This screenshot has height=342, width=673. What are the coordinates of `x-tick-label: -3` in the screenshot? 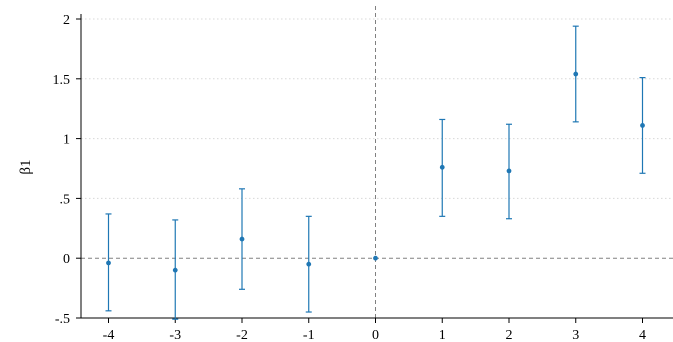 It's located at (175, 335).